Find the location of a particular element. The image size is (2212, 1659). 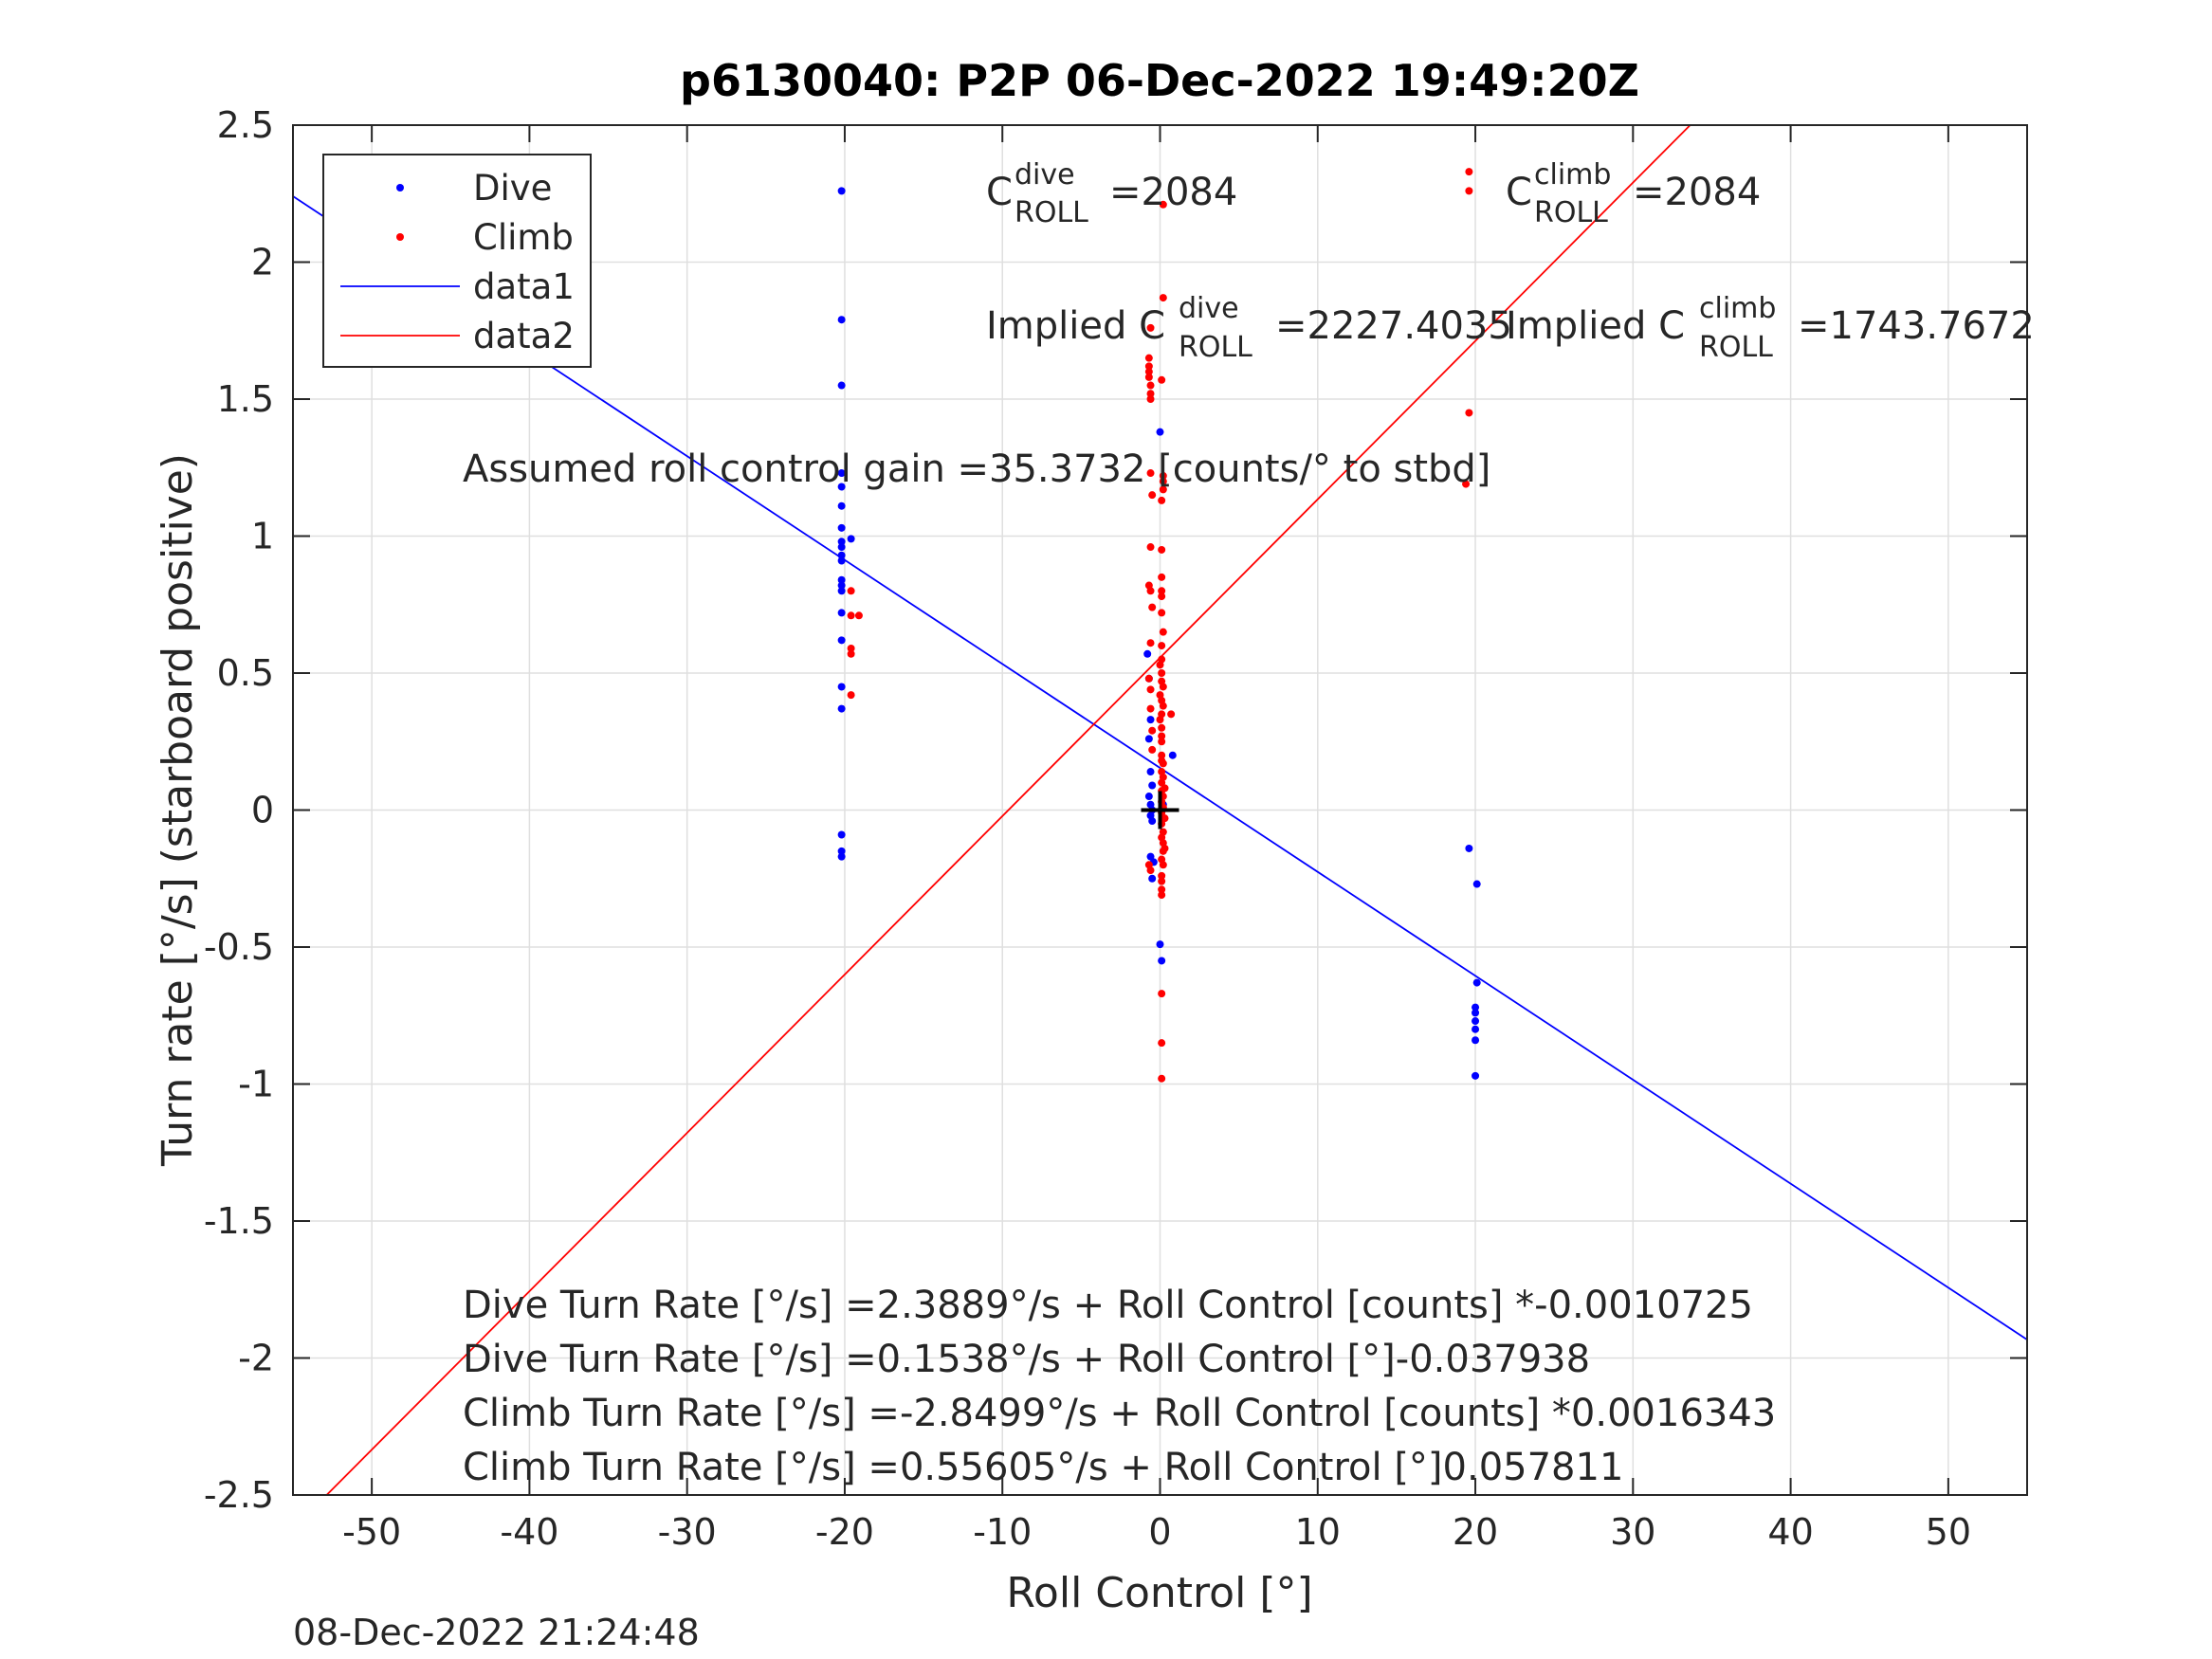

svg-text: =2084 is located at coordinates (1173, 192).